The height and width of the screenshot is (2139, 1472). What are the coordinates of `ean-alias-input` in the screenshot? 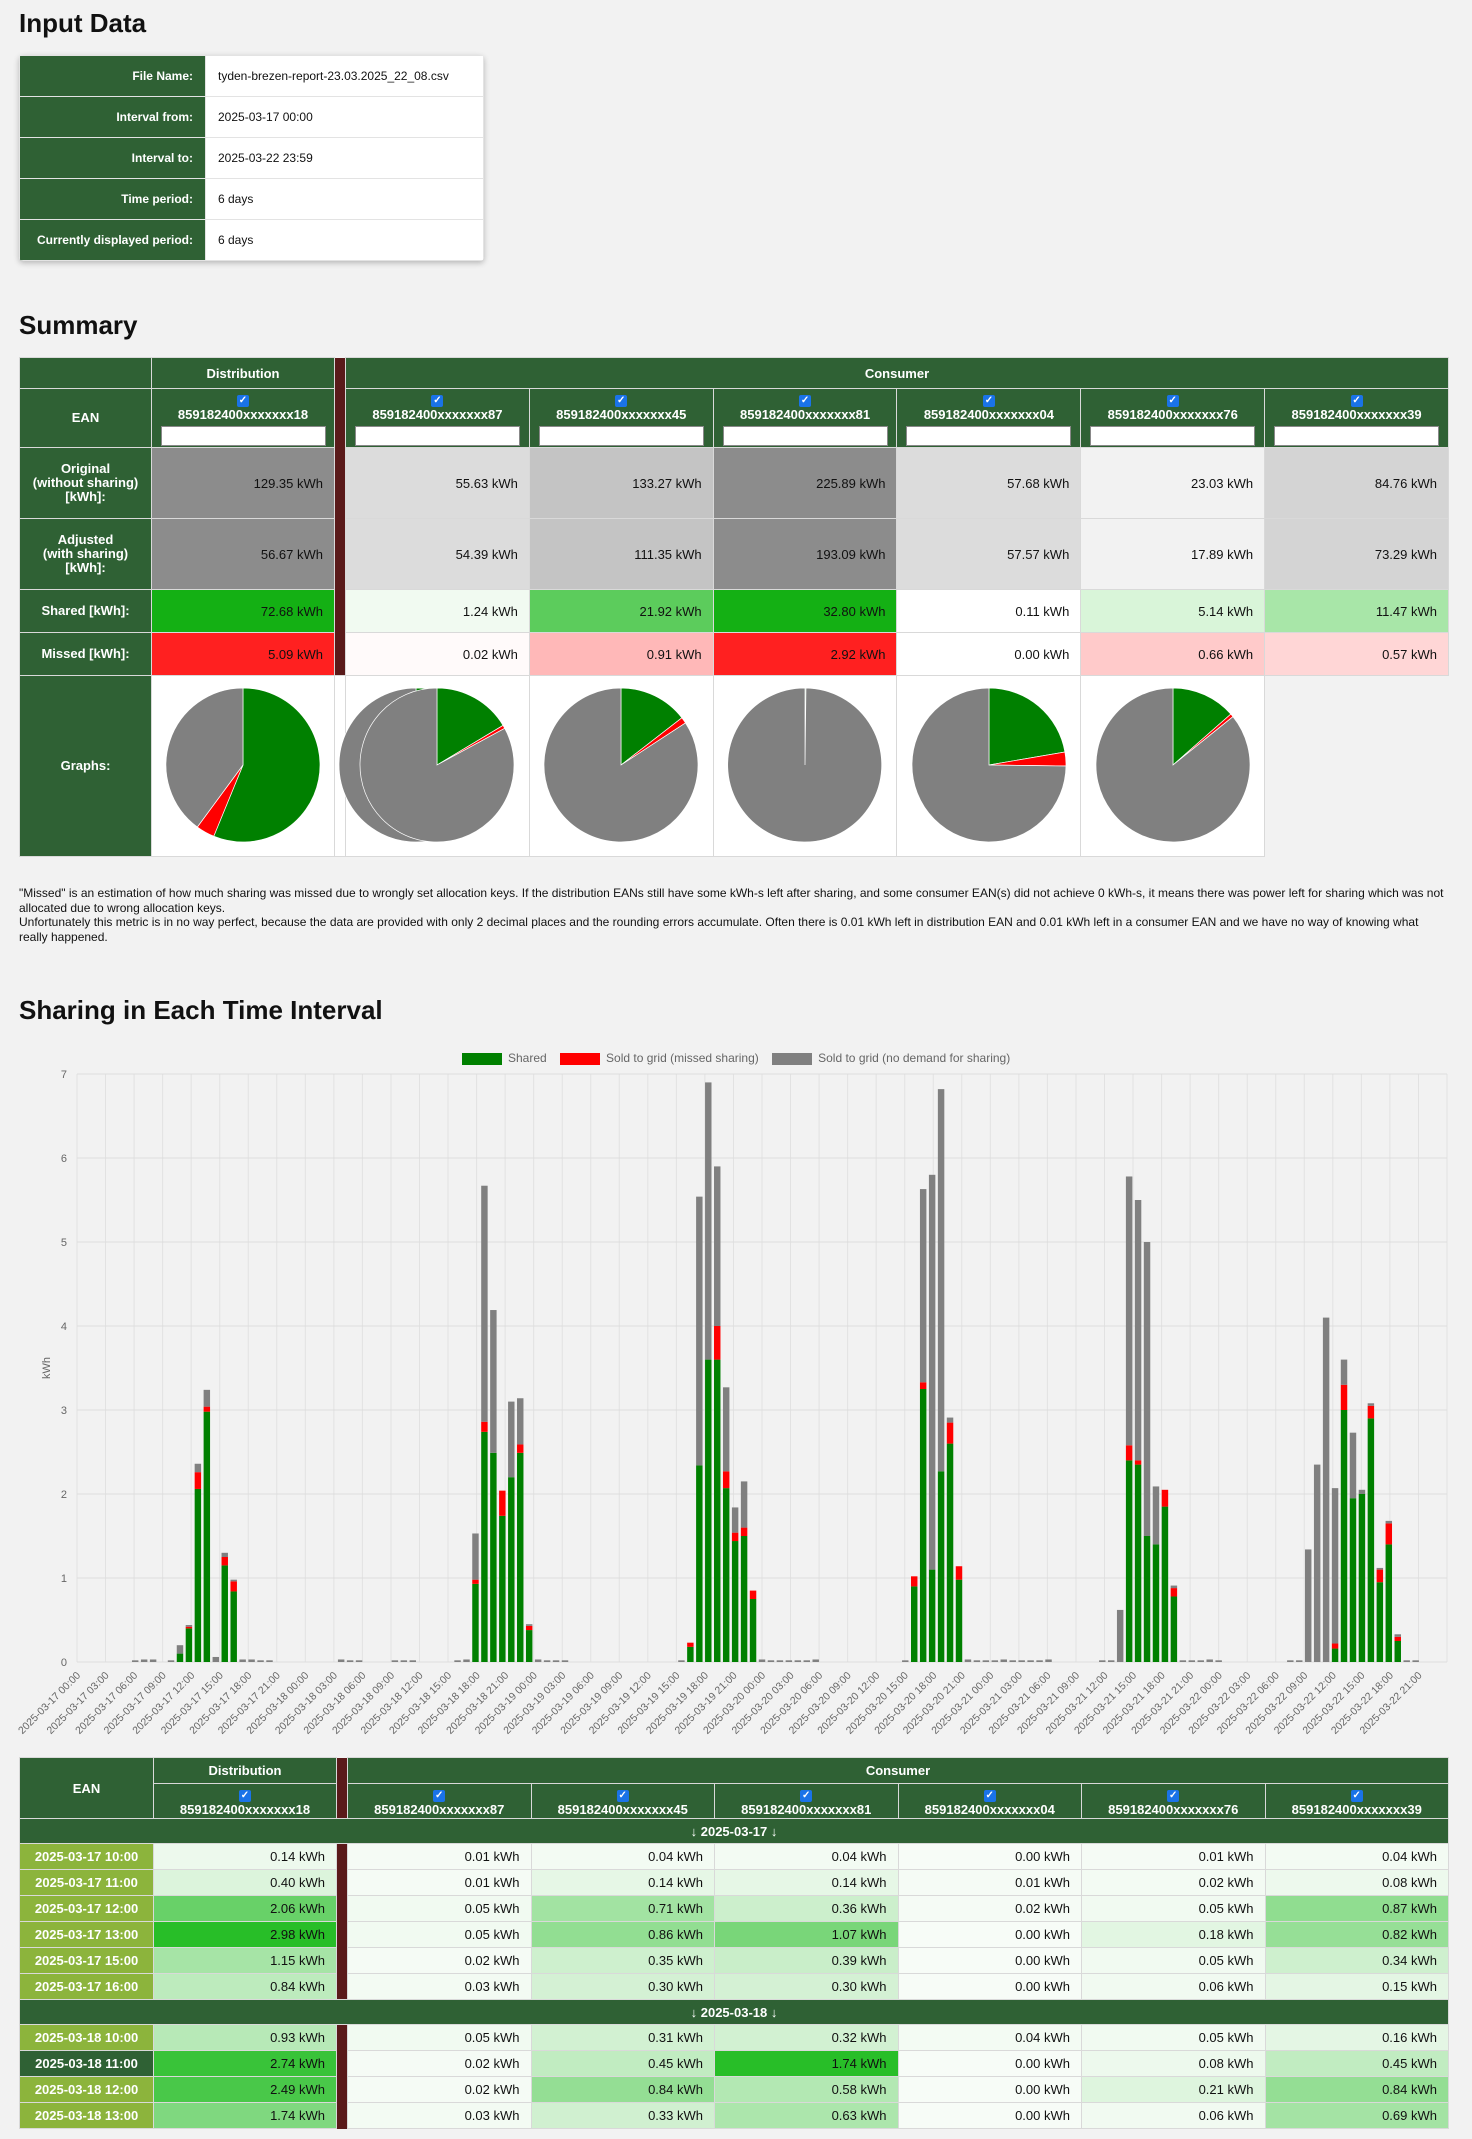 It's located at (243, 435).